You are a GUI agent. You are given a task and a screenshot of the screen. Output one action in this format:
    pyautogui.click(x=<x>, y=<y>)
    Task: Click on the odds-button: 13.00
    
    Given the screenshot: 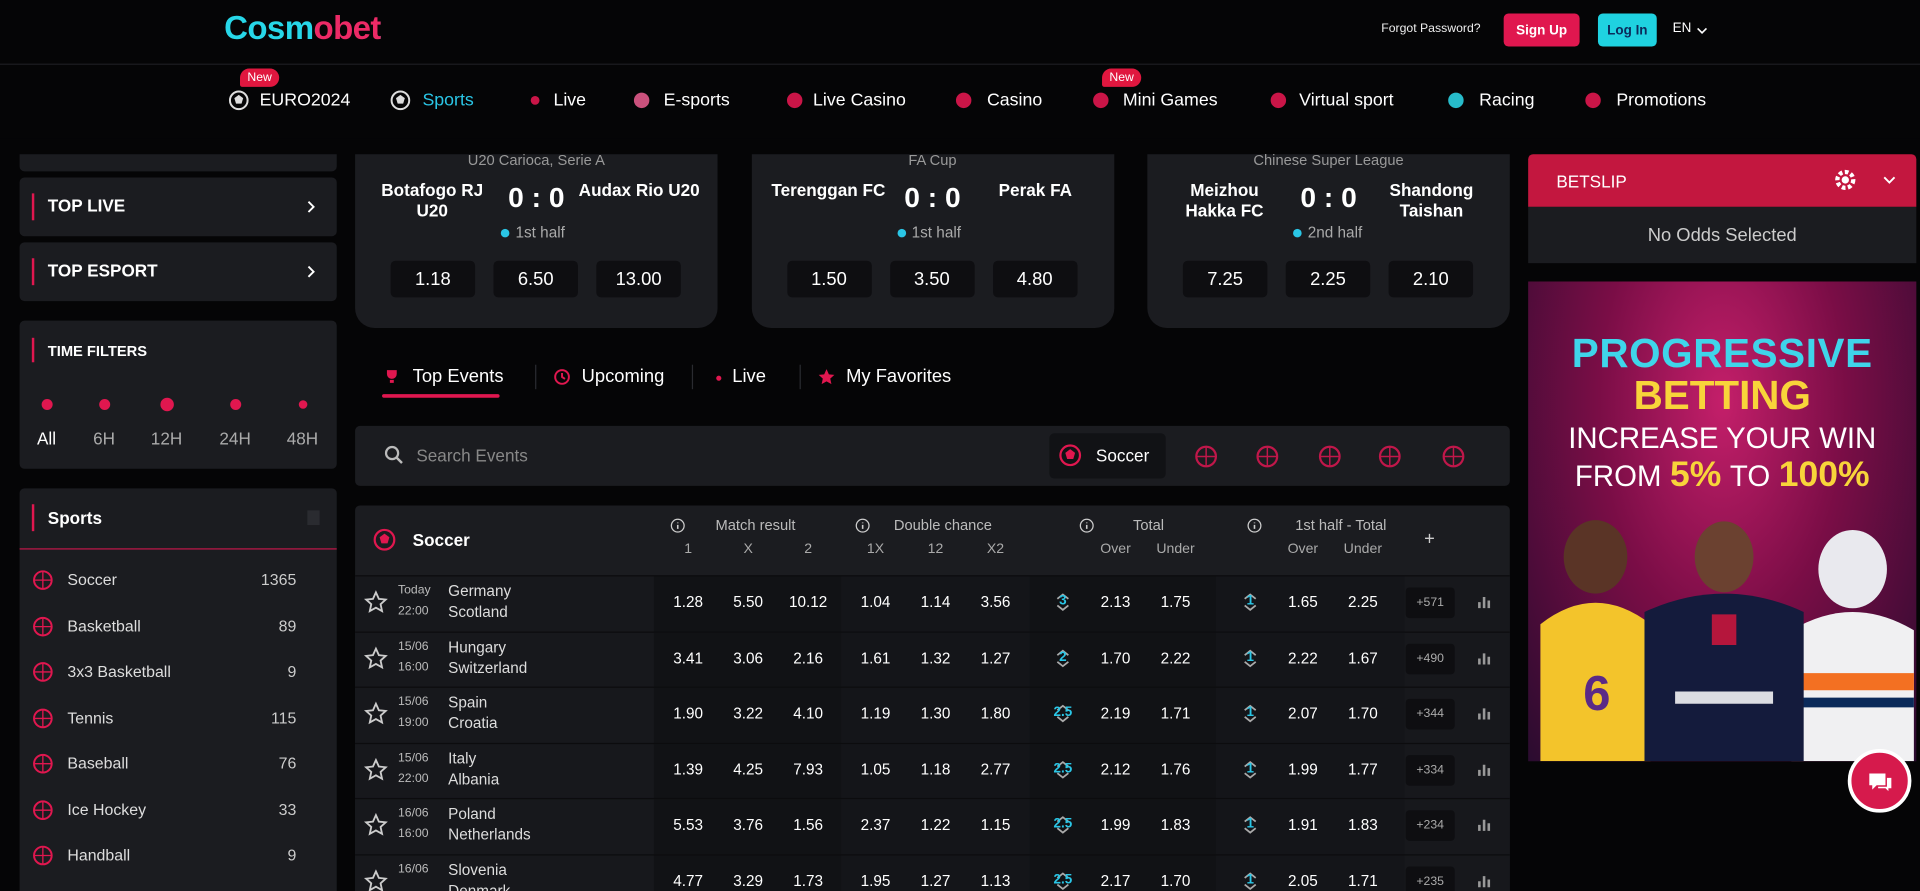 What is the action you would take?
    pyautogui.click(x=638, y=279)
    